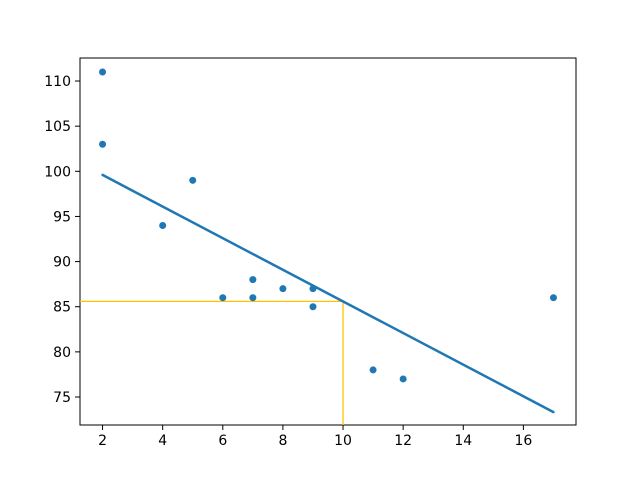 The height and width of the screenshot is (480, 640). I want to click on x-axis-tick-label: 6, so click(222, 441).